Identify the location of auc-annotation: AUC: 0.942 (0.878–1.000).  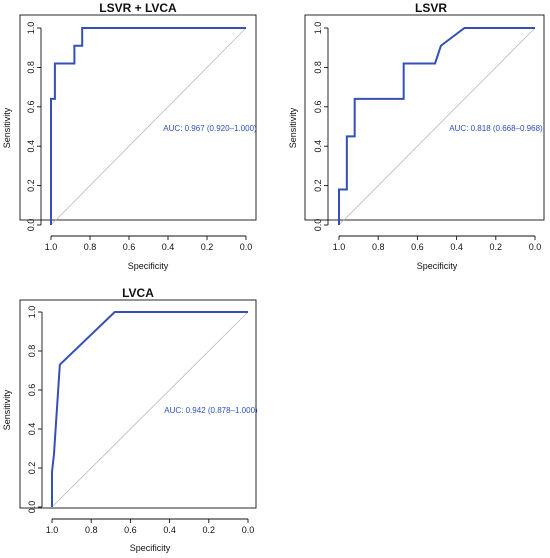
(211, 410).